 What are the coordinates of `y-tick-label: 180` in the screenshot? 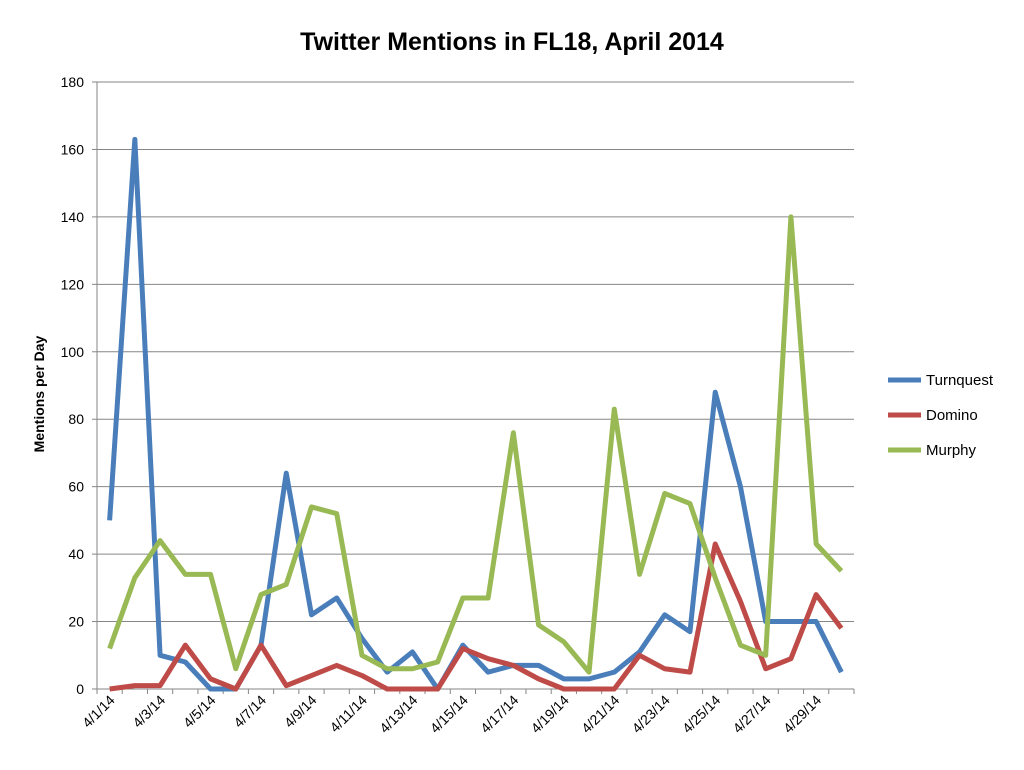 It's located at (73, 82).